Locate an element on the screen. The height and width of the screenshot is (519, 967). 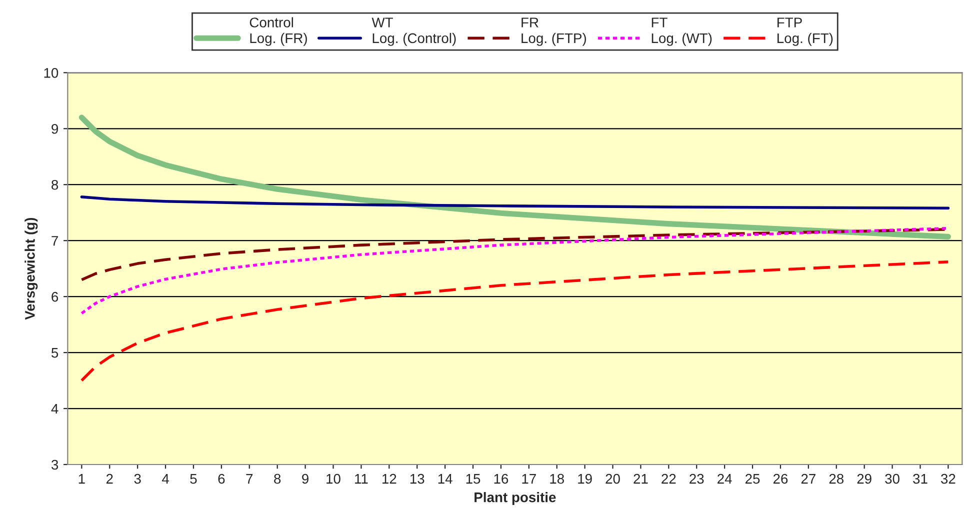
x-tick-label: 18 is located at coordinates (557, 479).